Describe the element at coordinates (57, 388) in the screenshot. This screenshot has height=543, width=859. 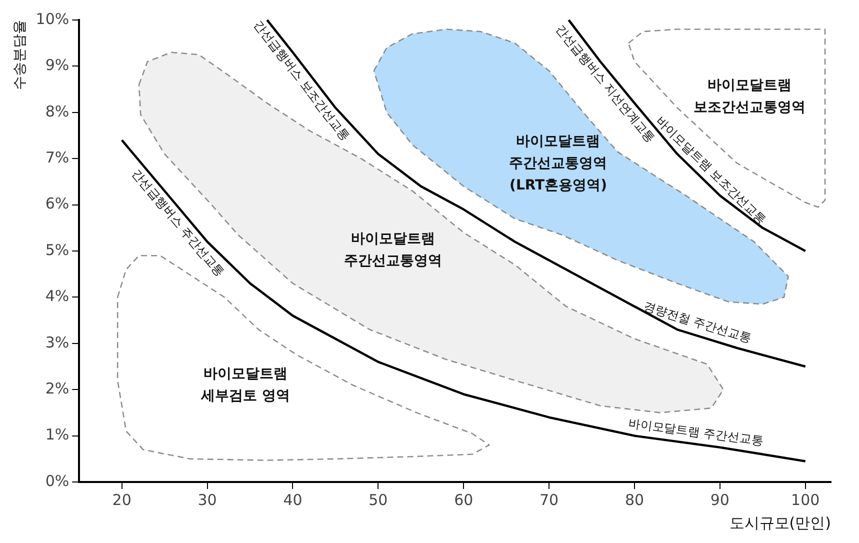
I see `y-tick-label: 2%` at that location.